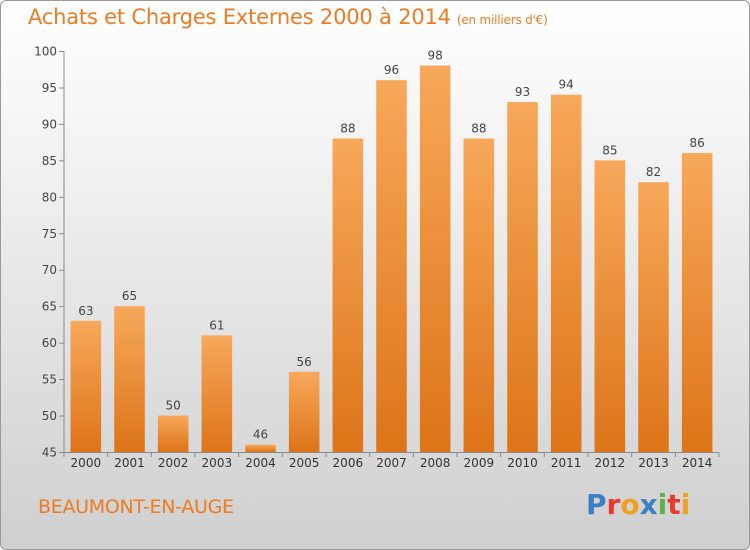 The width and height of the screenshot is (750, 550). What do you see at coordinates (216, 325) in the screenshot?
I see `bar-value-label: 61` at bounding box center [216, 325].